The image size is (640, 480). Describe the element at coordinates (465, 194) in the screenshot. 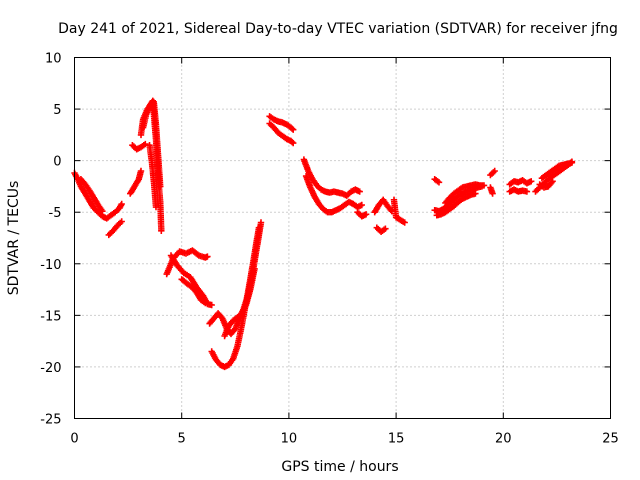

I see `data-series-seg26` at that location.